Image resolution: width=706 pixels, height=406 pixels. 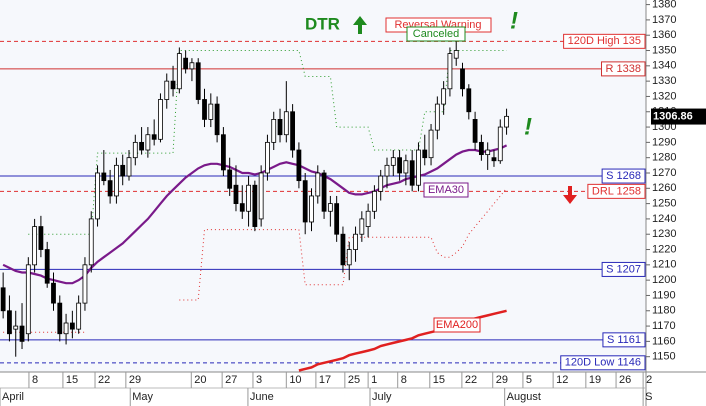 What do you see at coordinates (354, 380) in the screenshot?
I see `x-tick-label: 25` at bounding box center [354, 380].